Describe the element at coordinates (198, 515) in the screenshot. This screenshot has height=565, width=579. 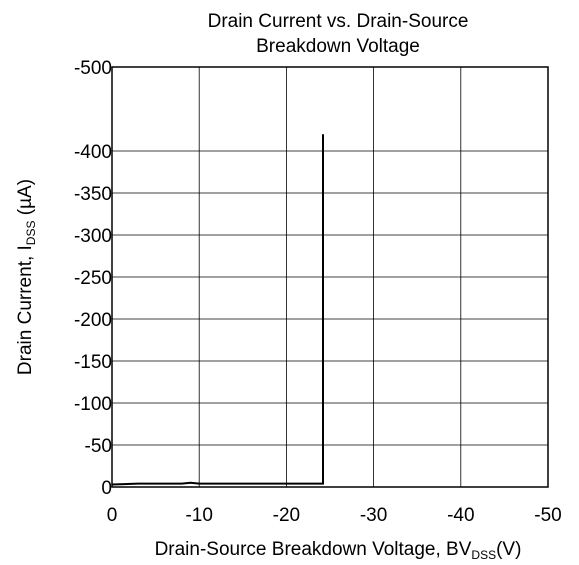
I see `x-tick-label-1: -10` at that location.